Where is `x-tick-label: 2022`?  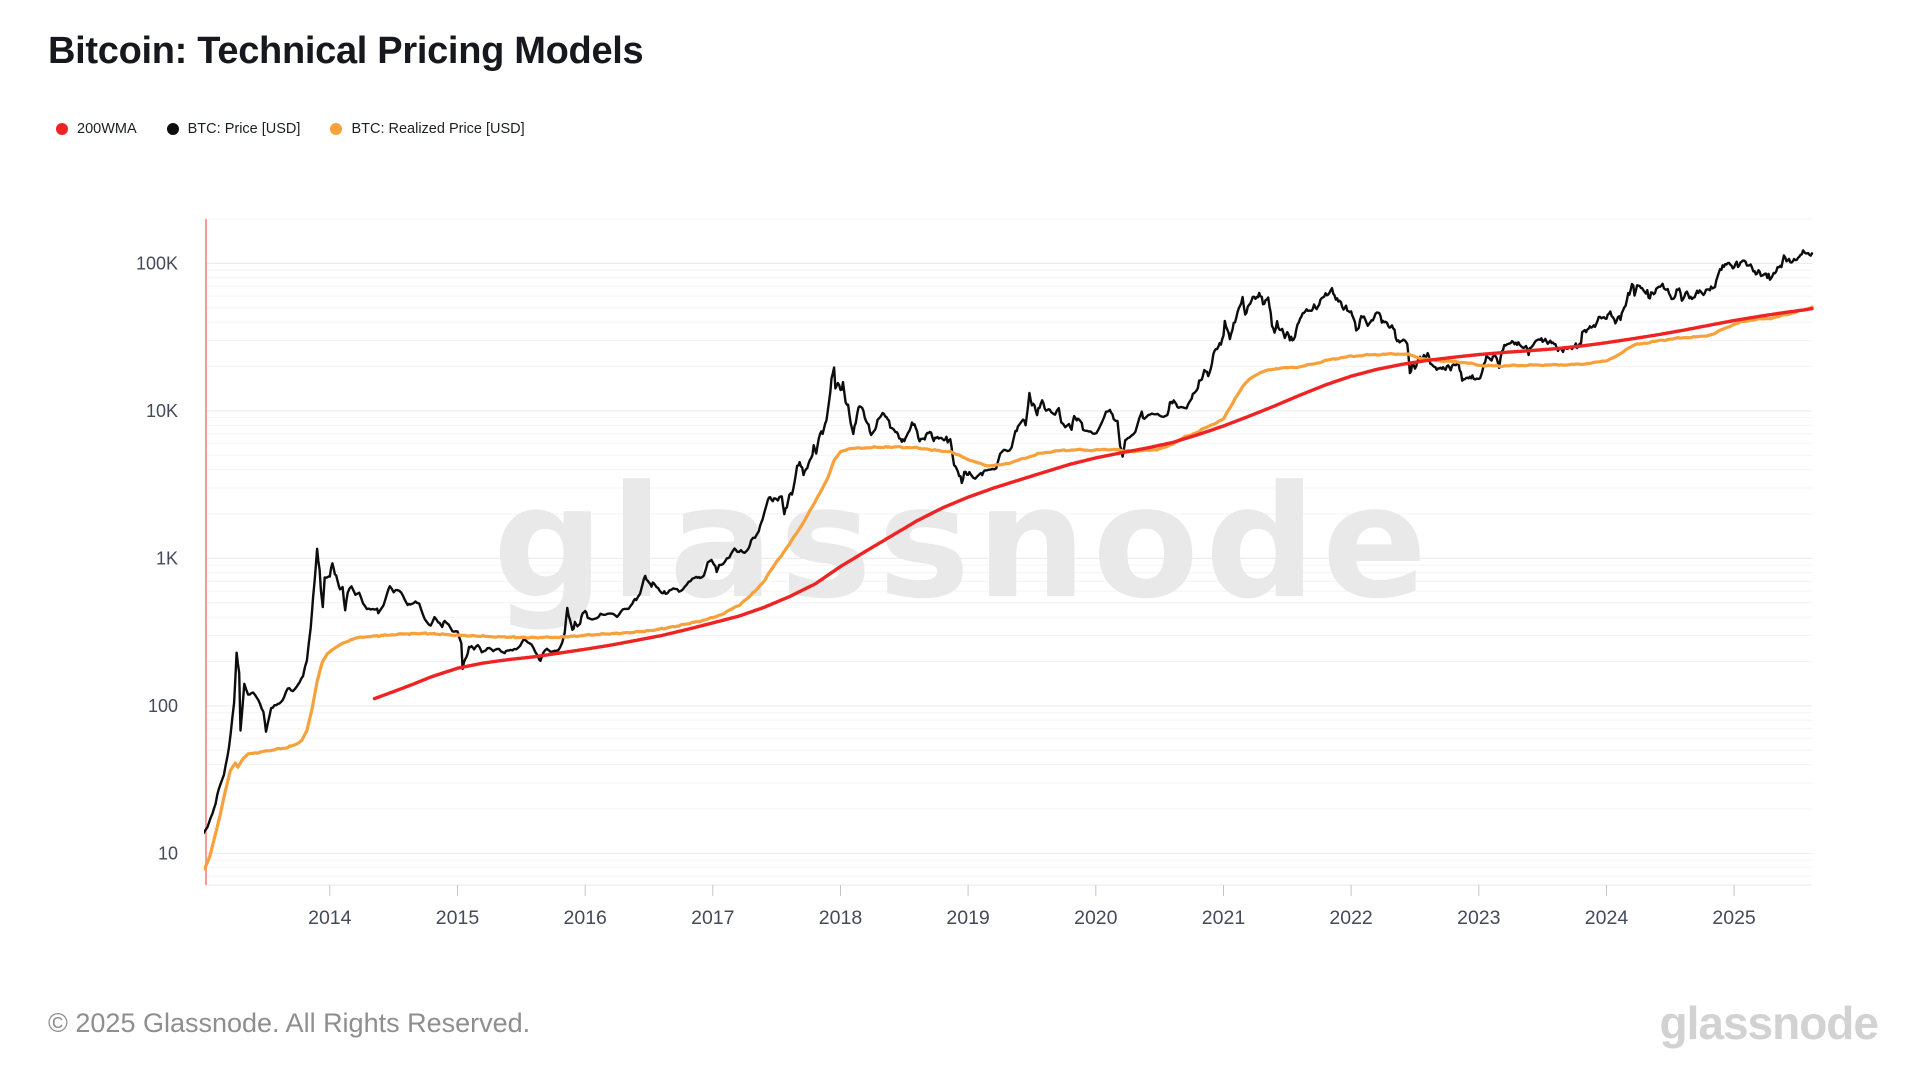
x-tick-label: 2022 is located at coordinates (1350, 918).